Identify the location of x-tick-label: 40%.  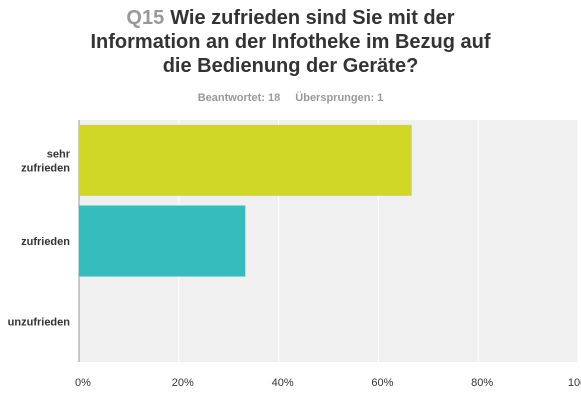
(283, 383).